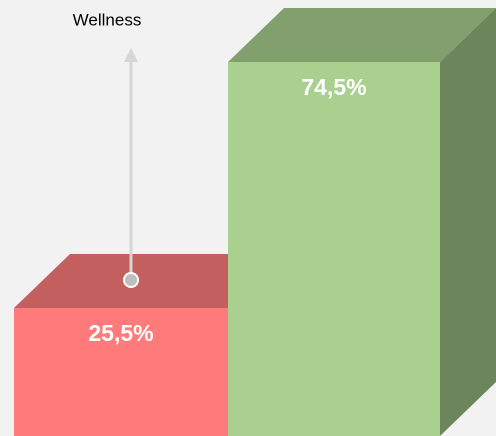  Describe the element at coordinates (121, 371) in the screenshot. I see `bar` at that location.